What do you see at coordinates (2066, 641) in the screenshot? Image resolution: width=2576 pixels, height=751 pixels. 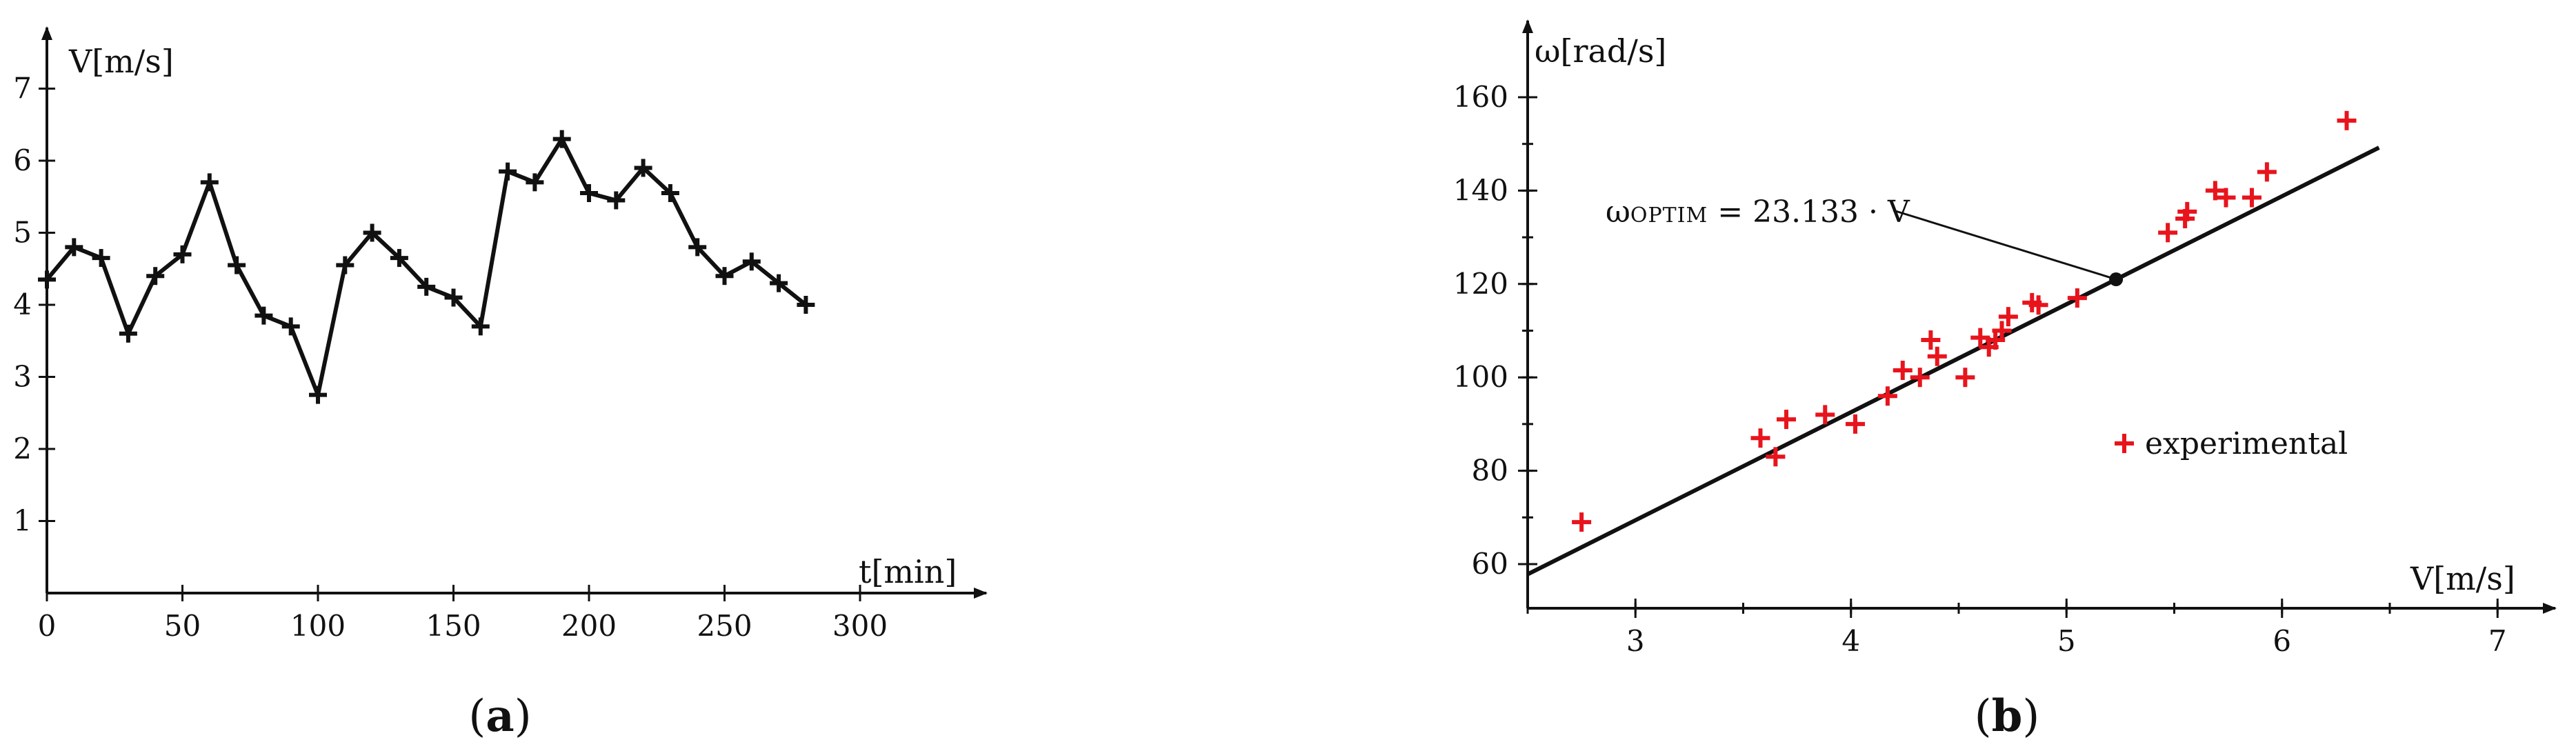 I see `chart-b-x-tick-label: 5` at bounding box center [2066, 641].